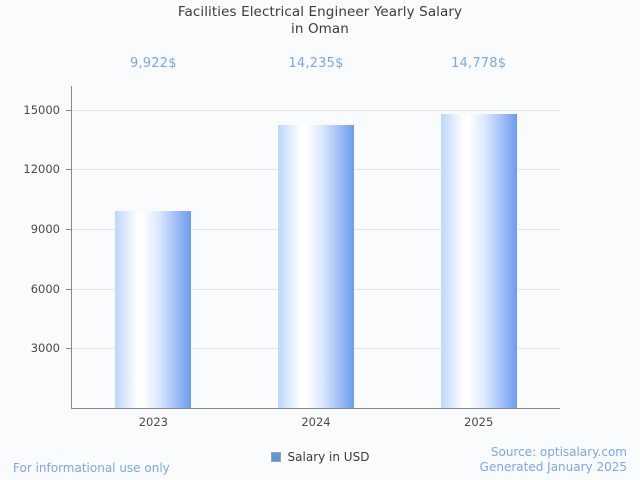 The width and height of the screenshot is (640, 480). What do you see at coordinates (153, 309) in the screenshot?
I see `bar-2023` at bounding box center [153, 309].